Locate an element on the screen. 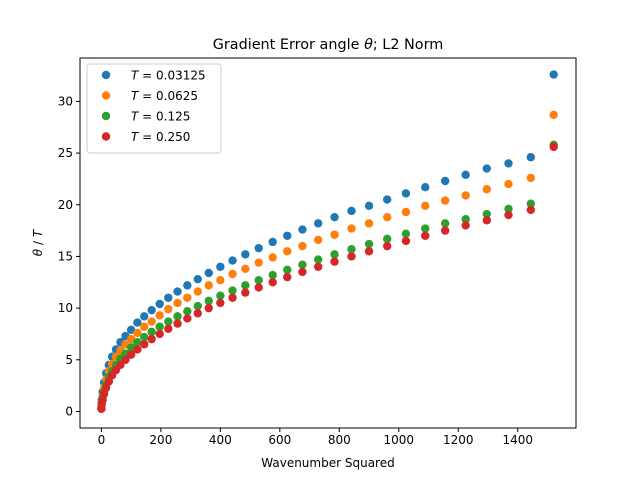 This screenshot has width=640, height=484. legend-entry: T = 0.125 is located at coordinates (145, 117).